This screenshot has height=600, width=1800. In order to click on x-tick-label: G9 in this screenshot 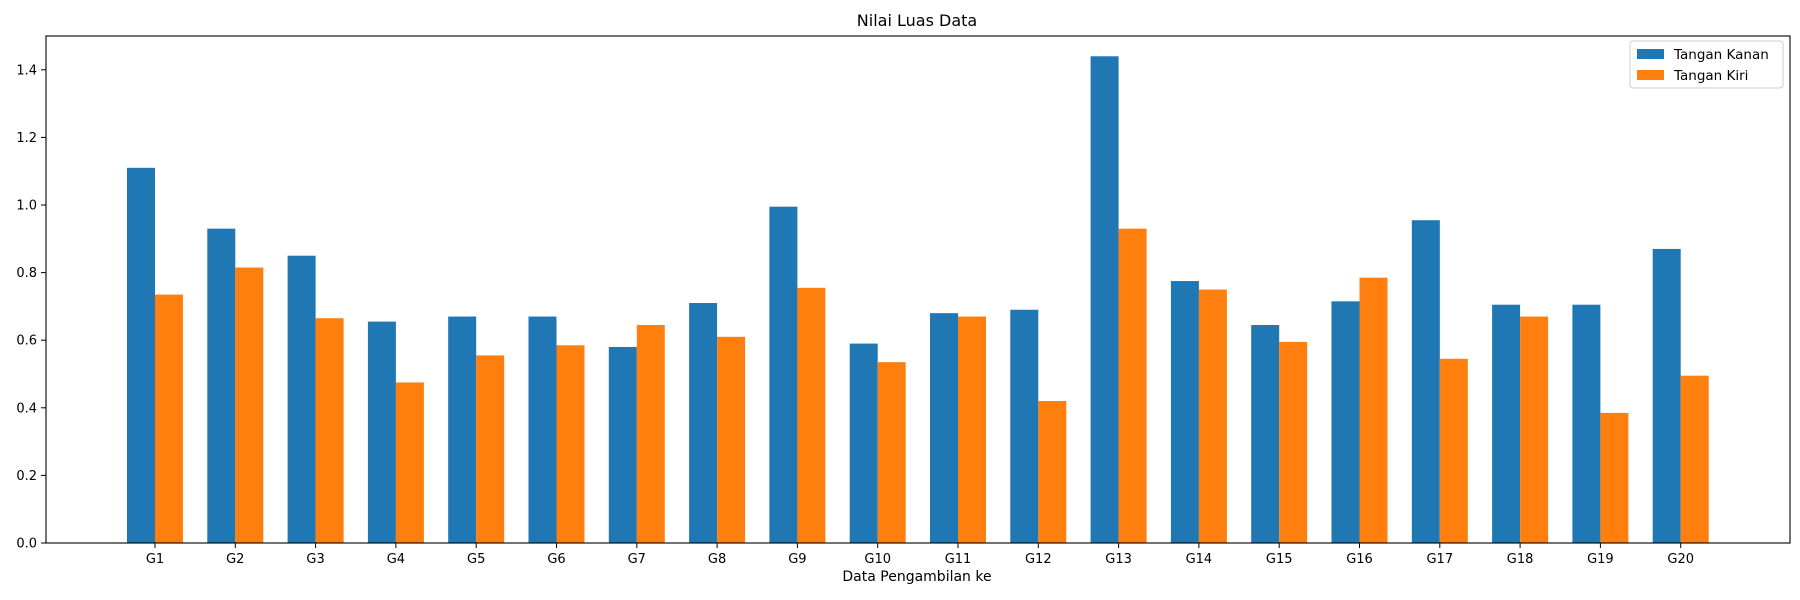, I will do `click(797, 559)`.